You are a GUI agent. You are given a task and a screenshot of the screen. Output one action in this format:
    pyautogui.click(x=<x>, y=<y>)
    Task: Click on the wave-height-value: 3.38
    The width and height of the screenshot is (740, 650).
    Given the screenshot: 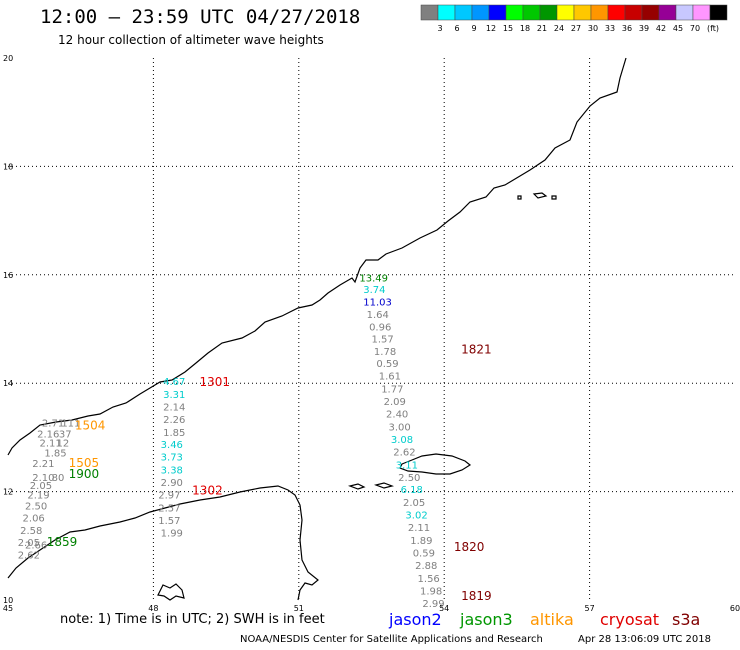 What is the action you would take?
    pyautogui.click(x=172, y=471)
    